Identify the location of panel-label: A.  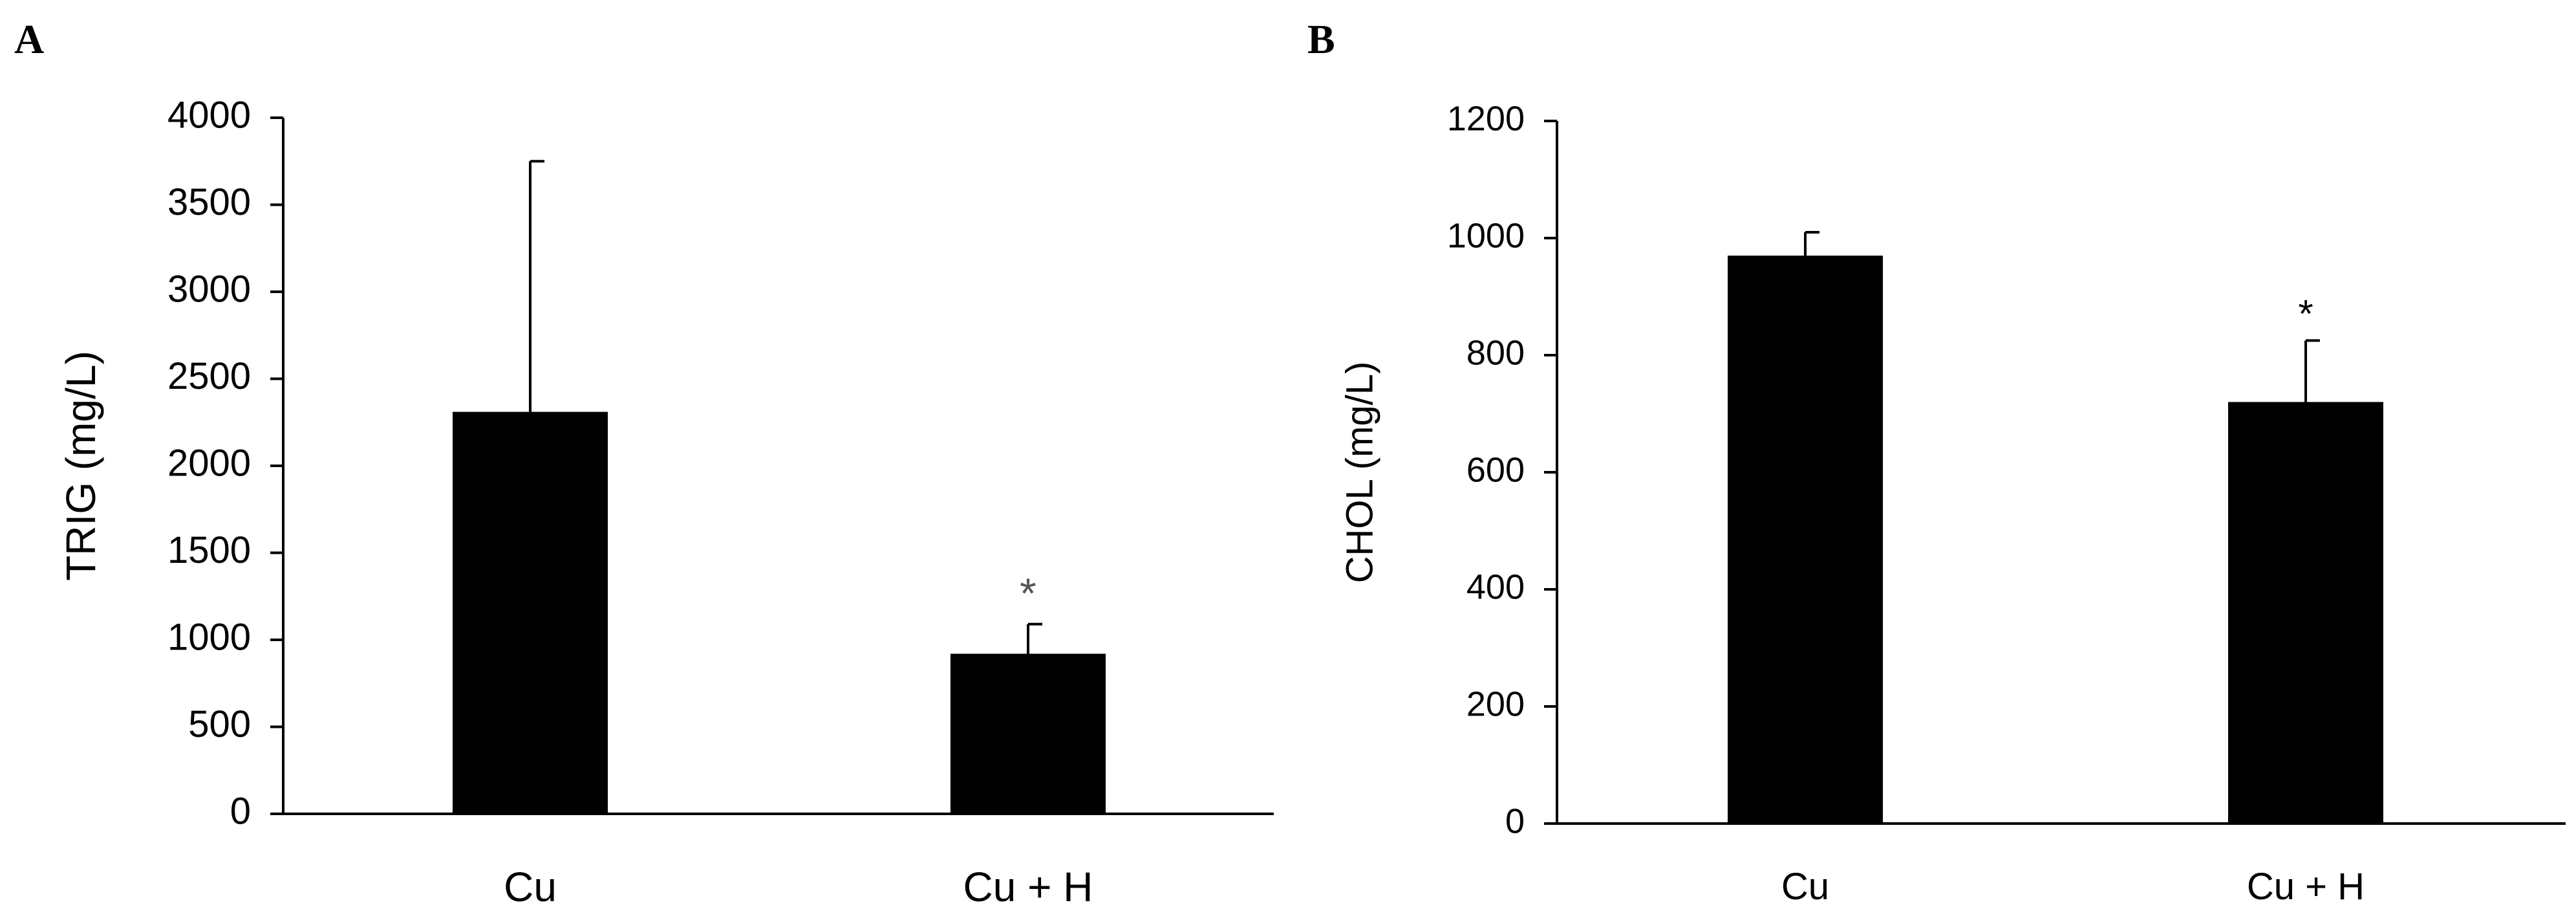
(29, 39).